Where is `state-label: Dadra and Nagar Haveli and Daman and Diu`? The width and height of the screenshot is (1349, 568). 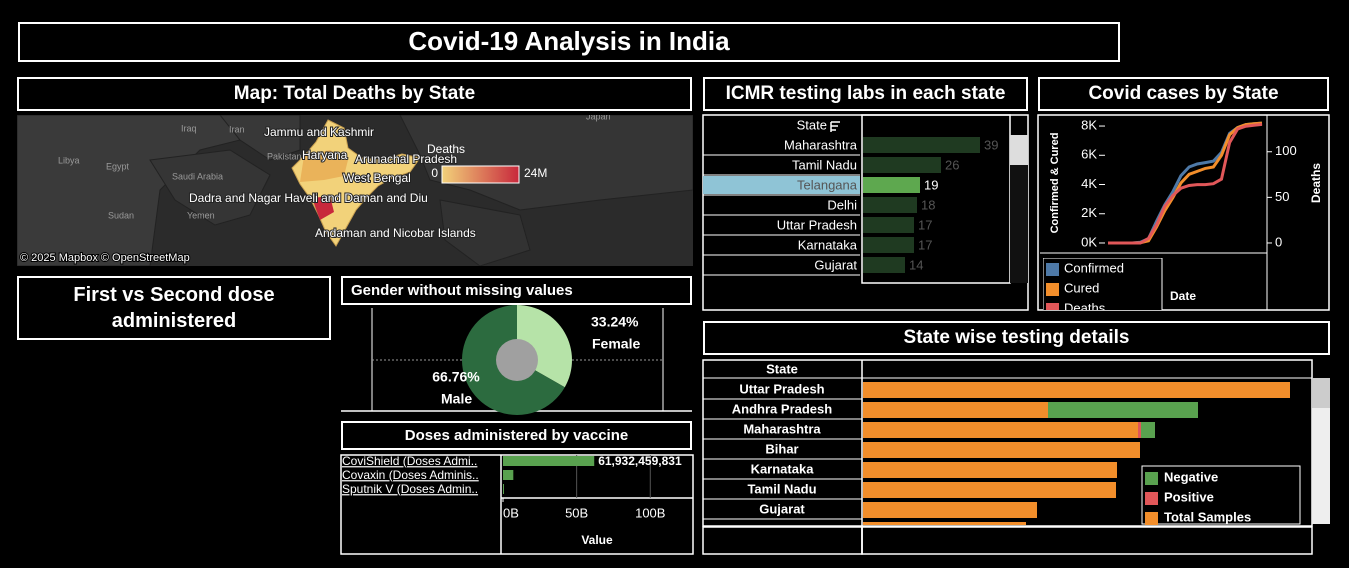
state-label: Dadra and Nagar Haveli and Daman and Diu is located at coordinates (308, 198).